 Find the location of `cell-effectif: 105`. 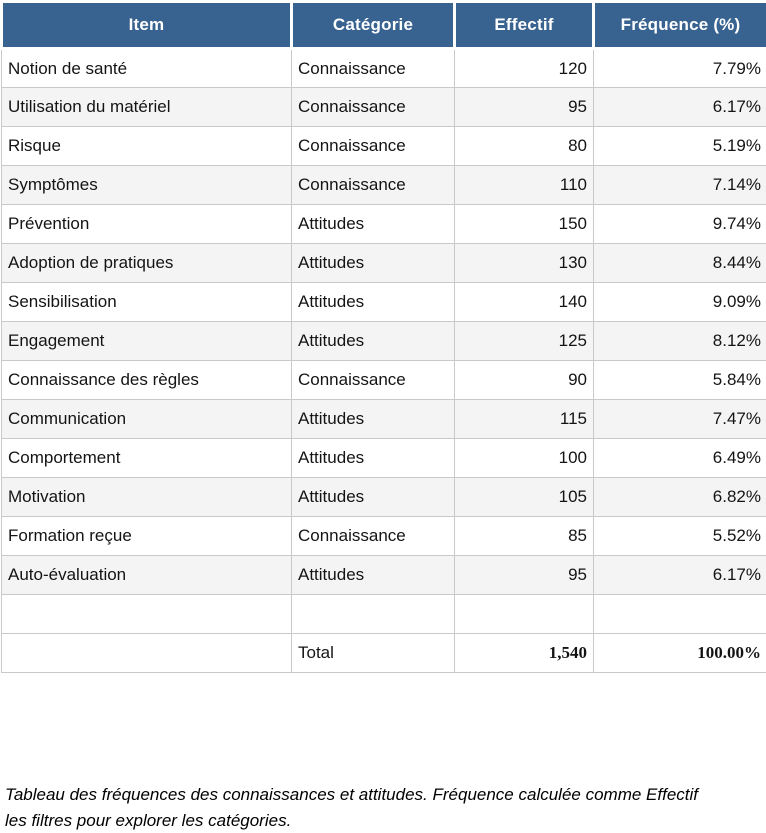

cell-effectif: 105 is located at coordinates (524, 497).